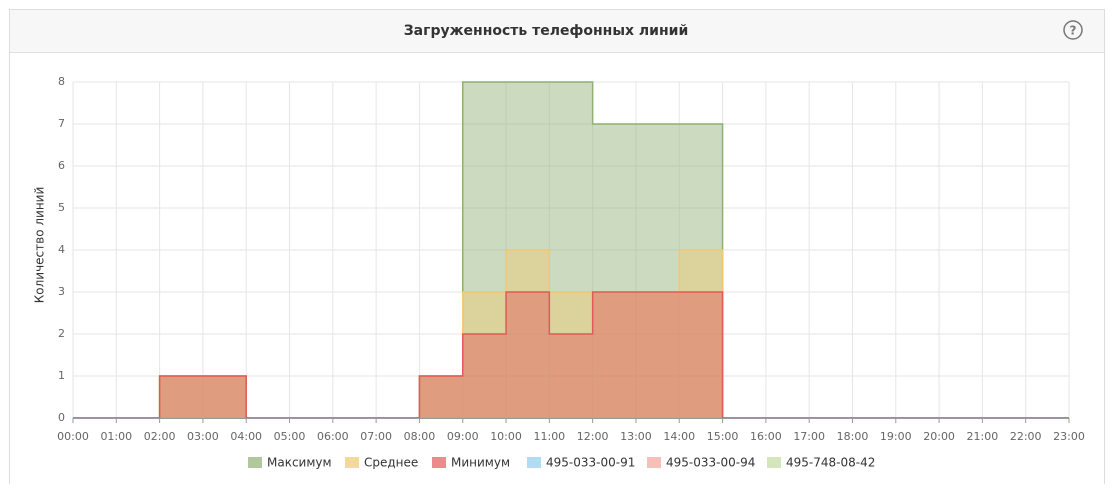  What do you see at coordinates (376, 436) in the screenshot?
I see `x-tick-label: 07:00` at bounding box center [376, 436].